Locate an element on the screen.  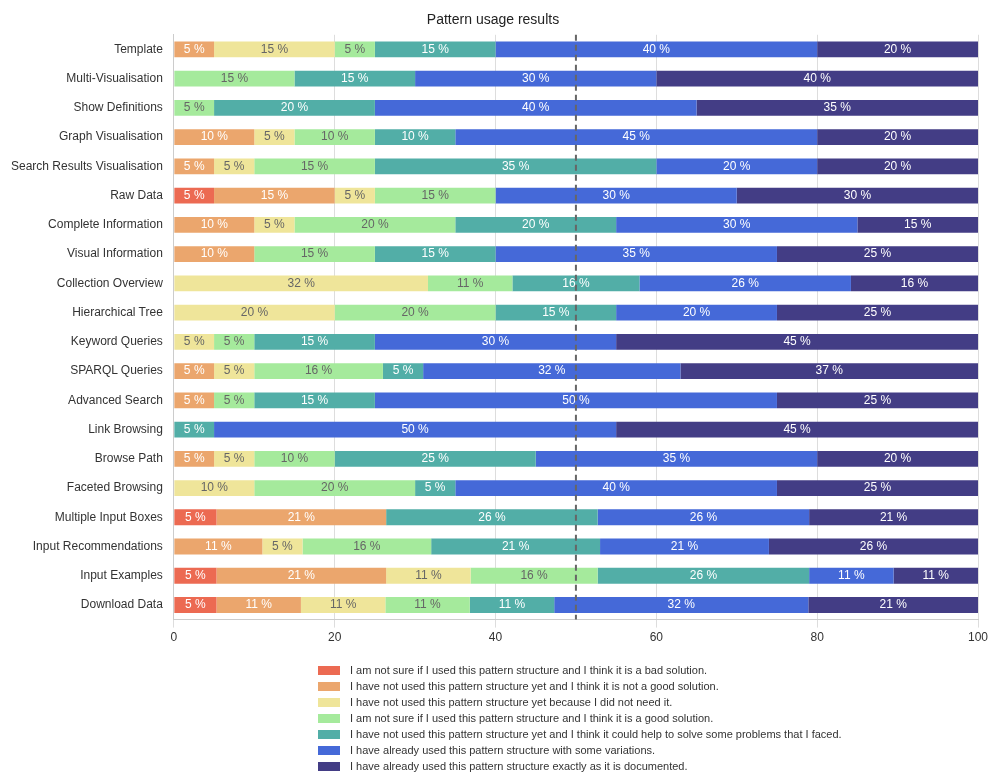
y-tick-label: Search Results Visualisation is located at coordinates (87, 165).